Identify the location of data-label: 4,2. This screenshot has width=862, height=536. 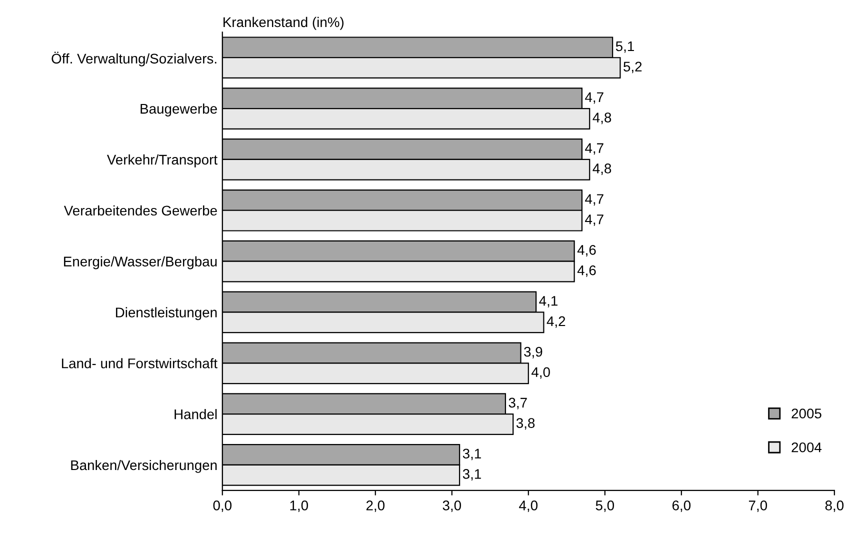
(556, 322).